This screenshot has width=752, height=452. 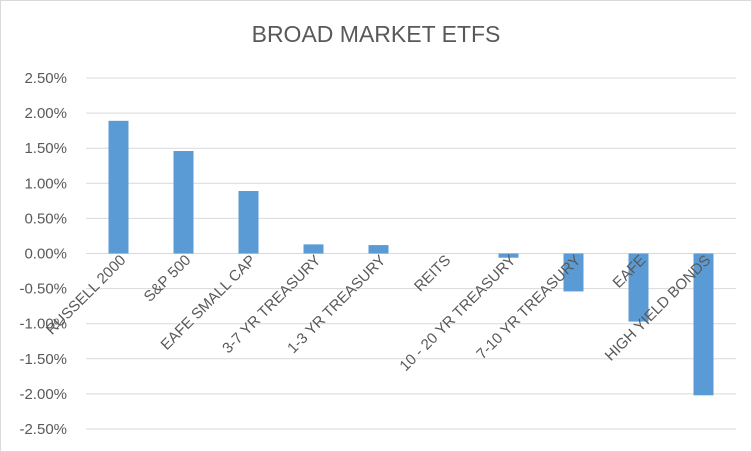 What do you see at coordinates (43, 324) in the screenshot?
I see `y-tick-label: -1.00%` at bounding box center [43, 324].